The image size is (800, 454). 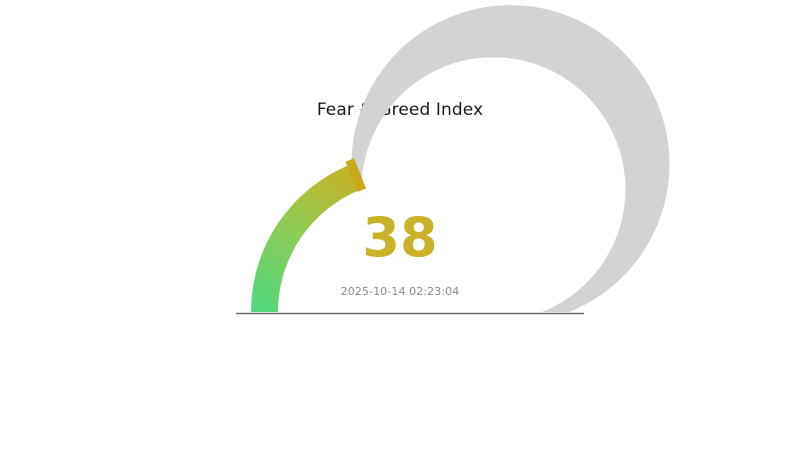 What do you see at coordinates (400, 110) in the screenshot?
I see `page-title: Fear & Greed Index` at bounding box center [400, 110].